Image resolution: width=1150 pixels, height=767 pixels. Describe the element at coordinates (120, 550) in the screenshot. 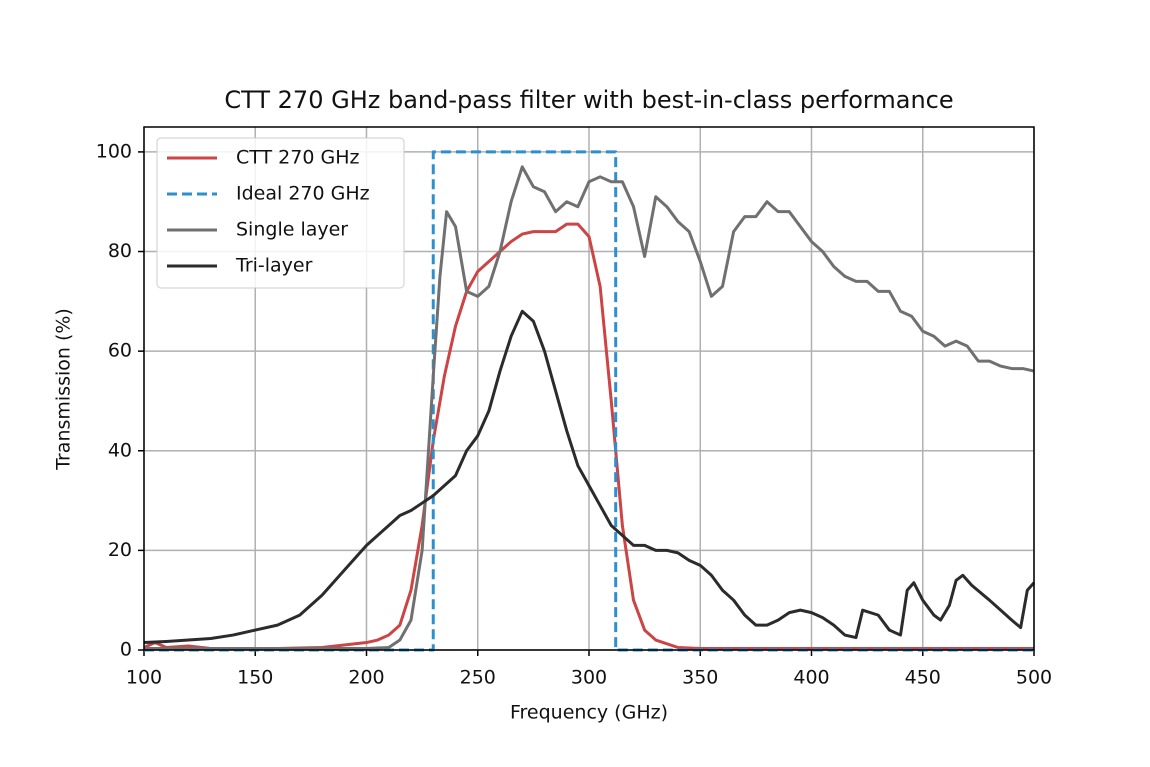

I see `y-tick-label: 20` at that location.